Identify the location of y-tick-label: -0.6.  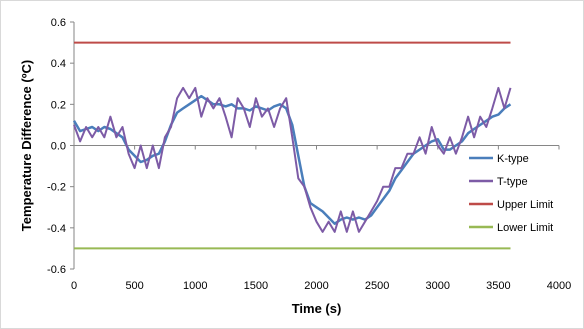
(56, 270).